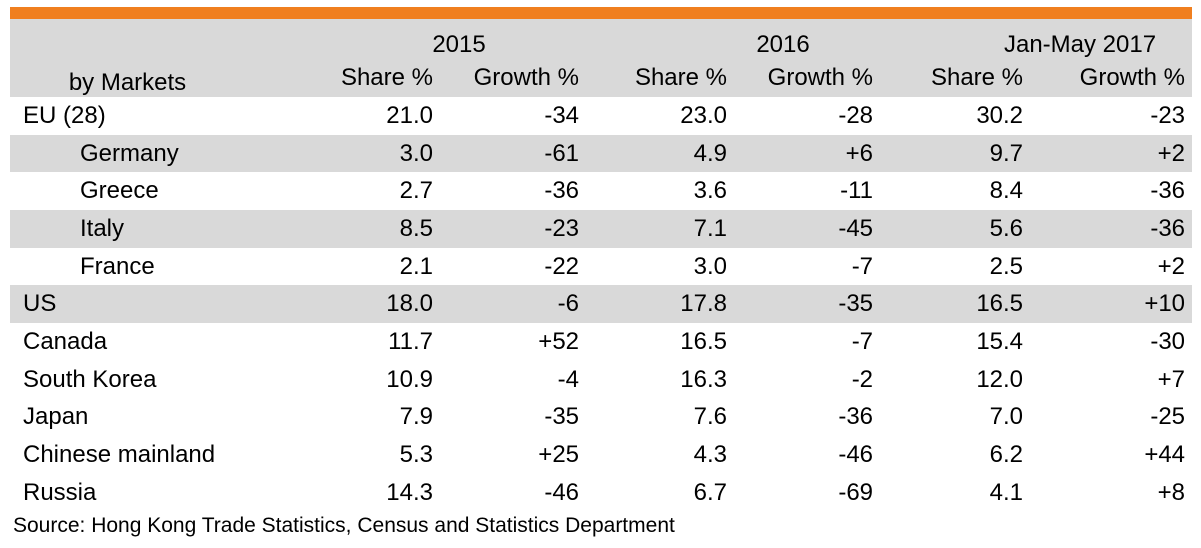  I want to click on share-2016: 3.6, so click(710, 191).